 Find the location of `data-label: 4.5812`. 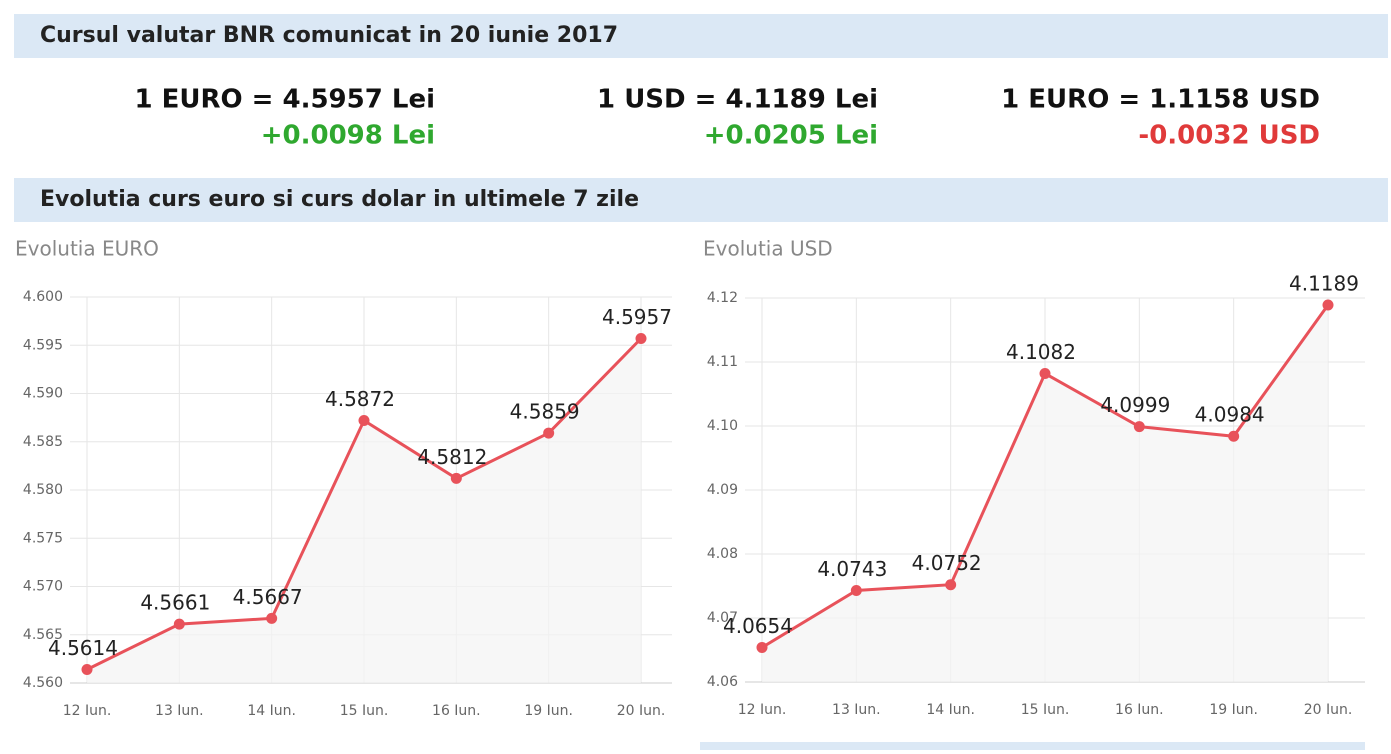

data-label: 4.5812 is located at coordinates (452, 457).